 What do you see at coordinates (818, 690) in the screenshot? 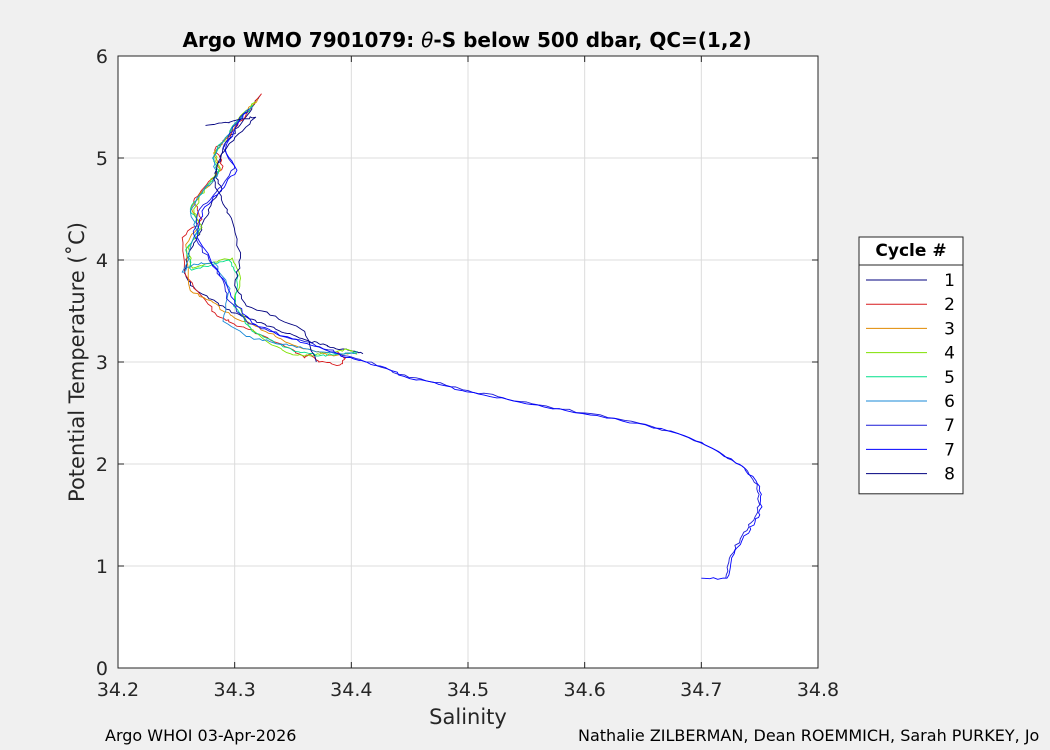
I see `x-tick-label: 34.8` at bounding box center [818, 690].